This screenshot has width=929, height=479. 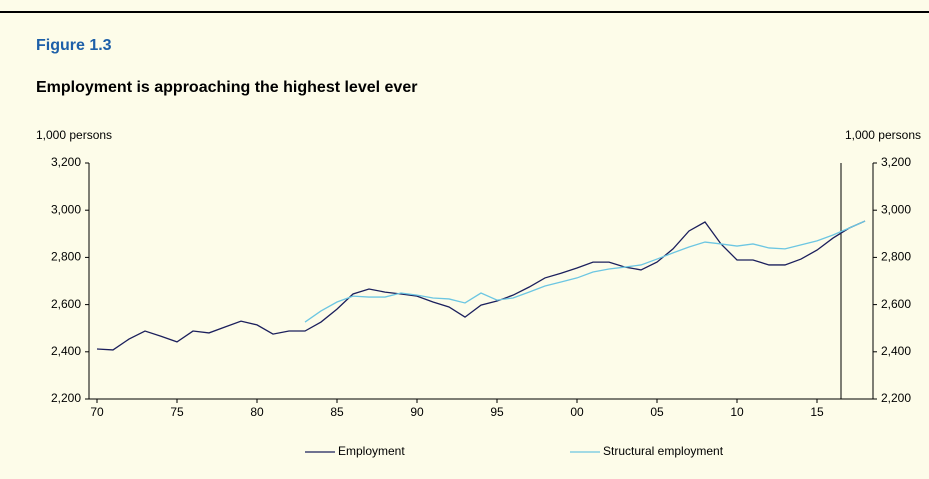 What do you see at coordinates (417, 412) in the screenshot?
I see `x-tick-label: 90` at bounding box center [417, 412].